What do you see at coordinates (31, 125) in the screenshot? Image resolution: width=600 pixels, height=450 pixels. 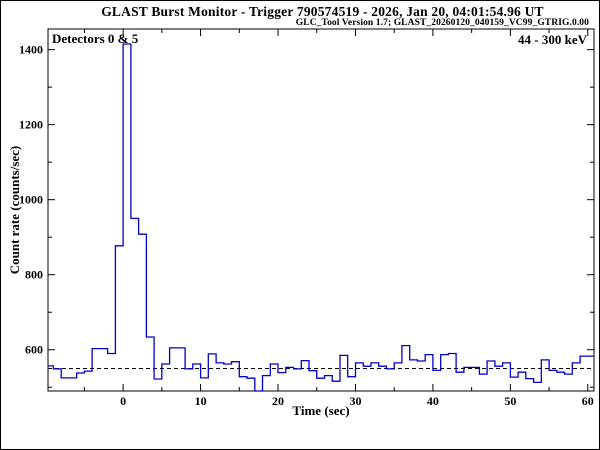 I see `y-tick-label: 1200` at bounding box center [31, 125].